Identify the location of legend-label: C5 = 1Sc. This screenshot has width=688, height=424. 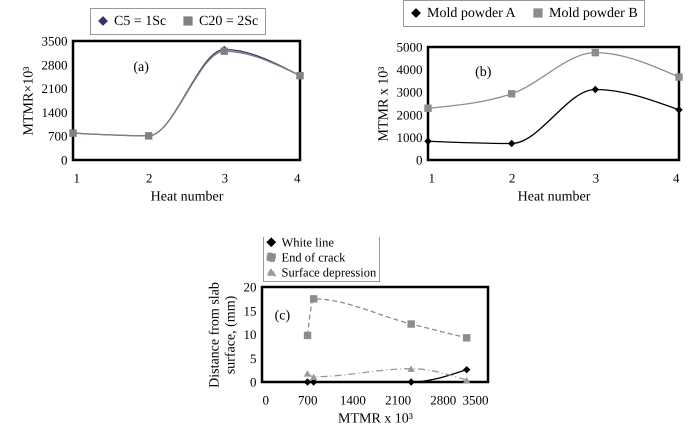
(140, 21).